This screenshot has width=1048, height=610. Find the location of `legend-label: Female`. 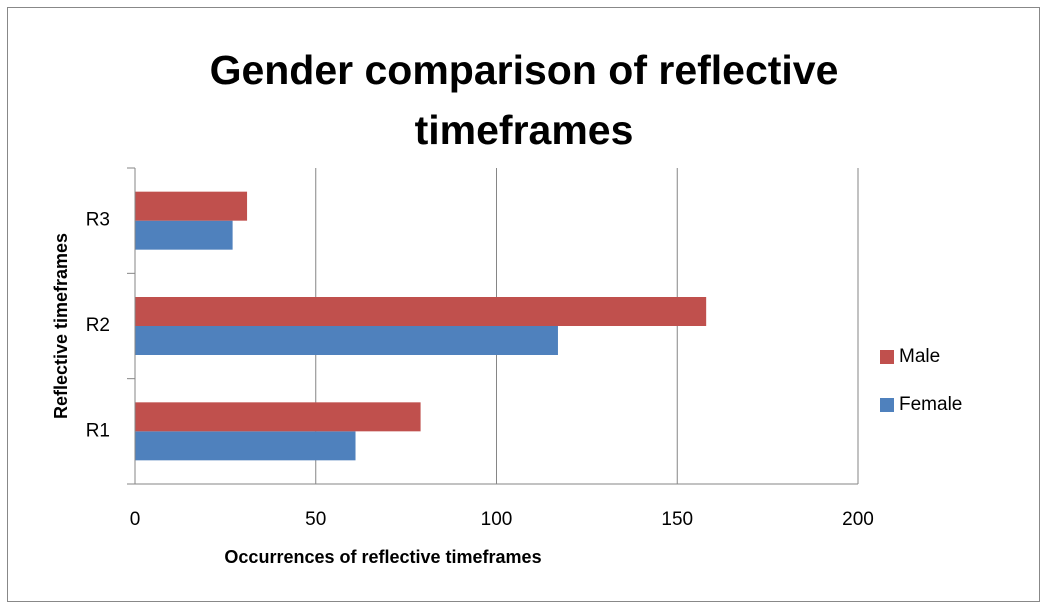

legend-label: Female is located at coordinates (930, 404).